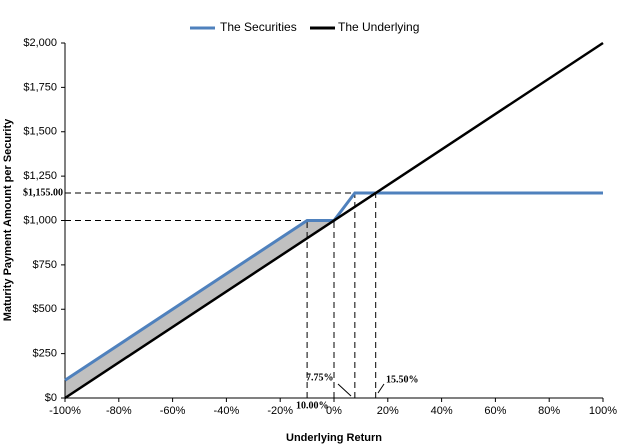 The image size is (629, 448). I want to click on x-tick-label: -60%, so click(173, 411).